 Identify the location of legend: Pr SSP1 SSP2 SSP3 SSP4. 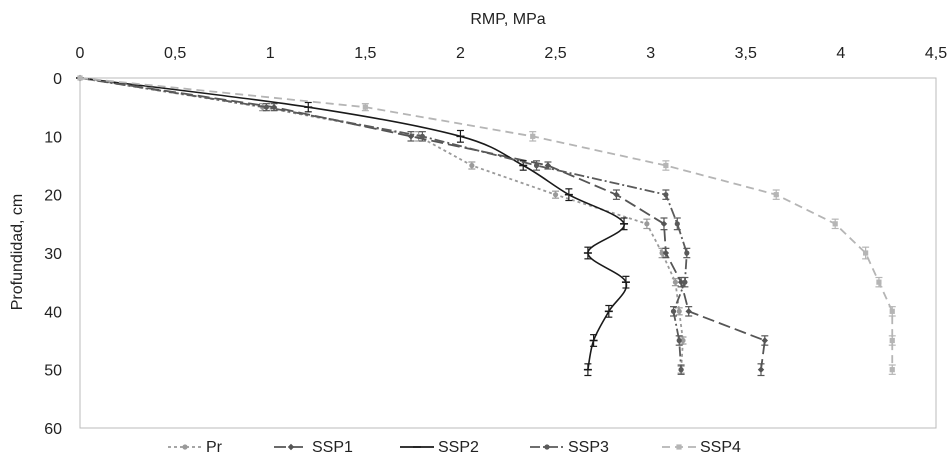
(454, 447).